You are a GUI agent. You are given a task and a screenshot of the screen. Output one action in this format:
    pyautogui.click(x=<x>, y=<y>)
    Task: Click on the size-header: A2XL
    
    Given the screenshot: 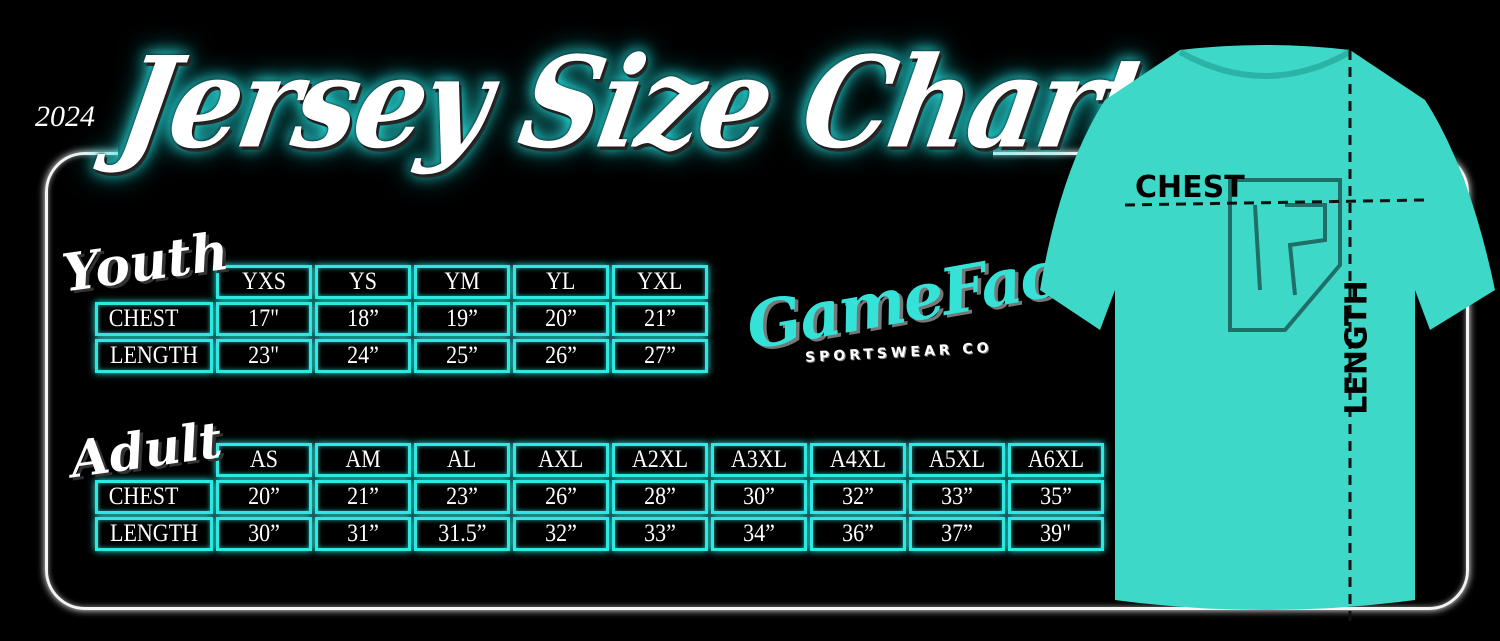 What is the action you would take?
    pyautogui.click(x=660, y=460)
    